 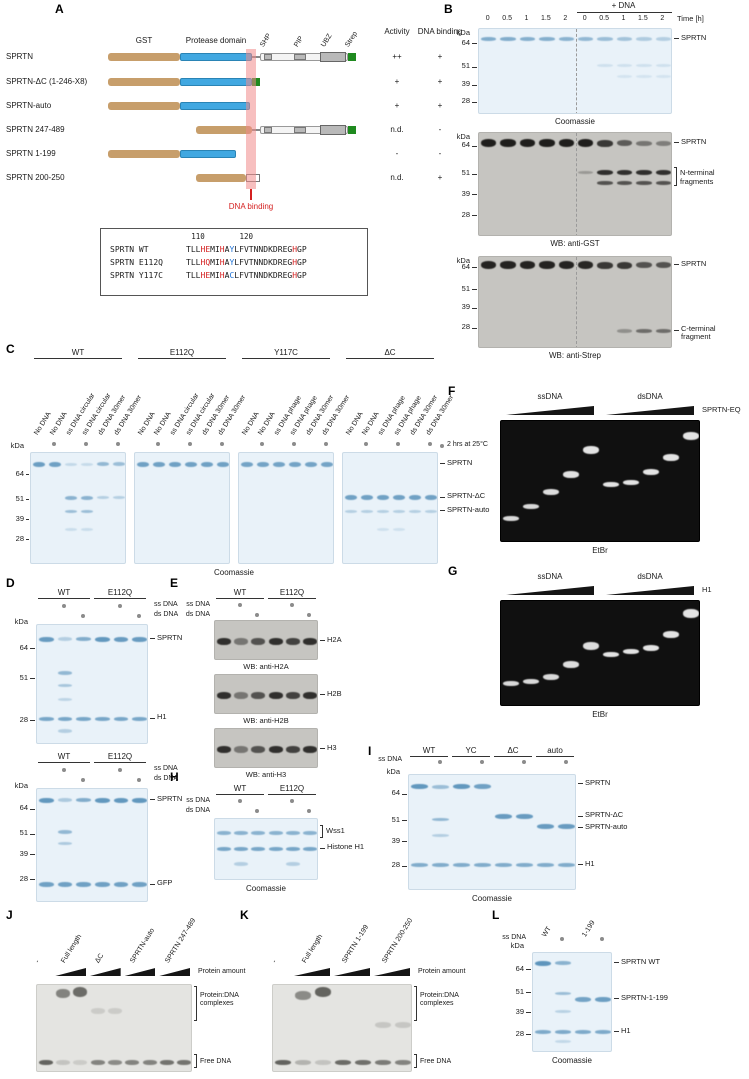 What do you see at coordinates (198, 604) in the screenshot?
I see `panel-e-row-label: ss DNA` at bounding box center [198, 604].